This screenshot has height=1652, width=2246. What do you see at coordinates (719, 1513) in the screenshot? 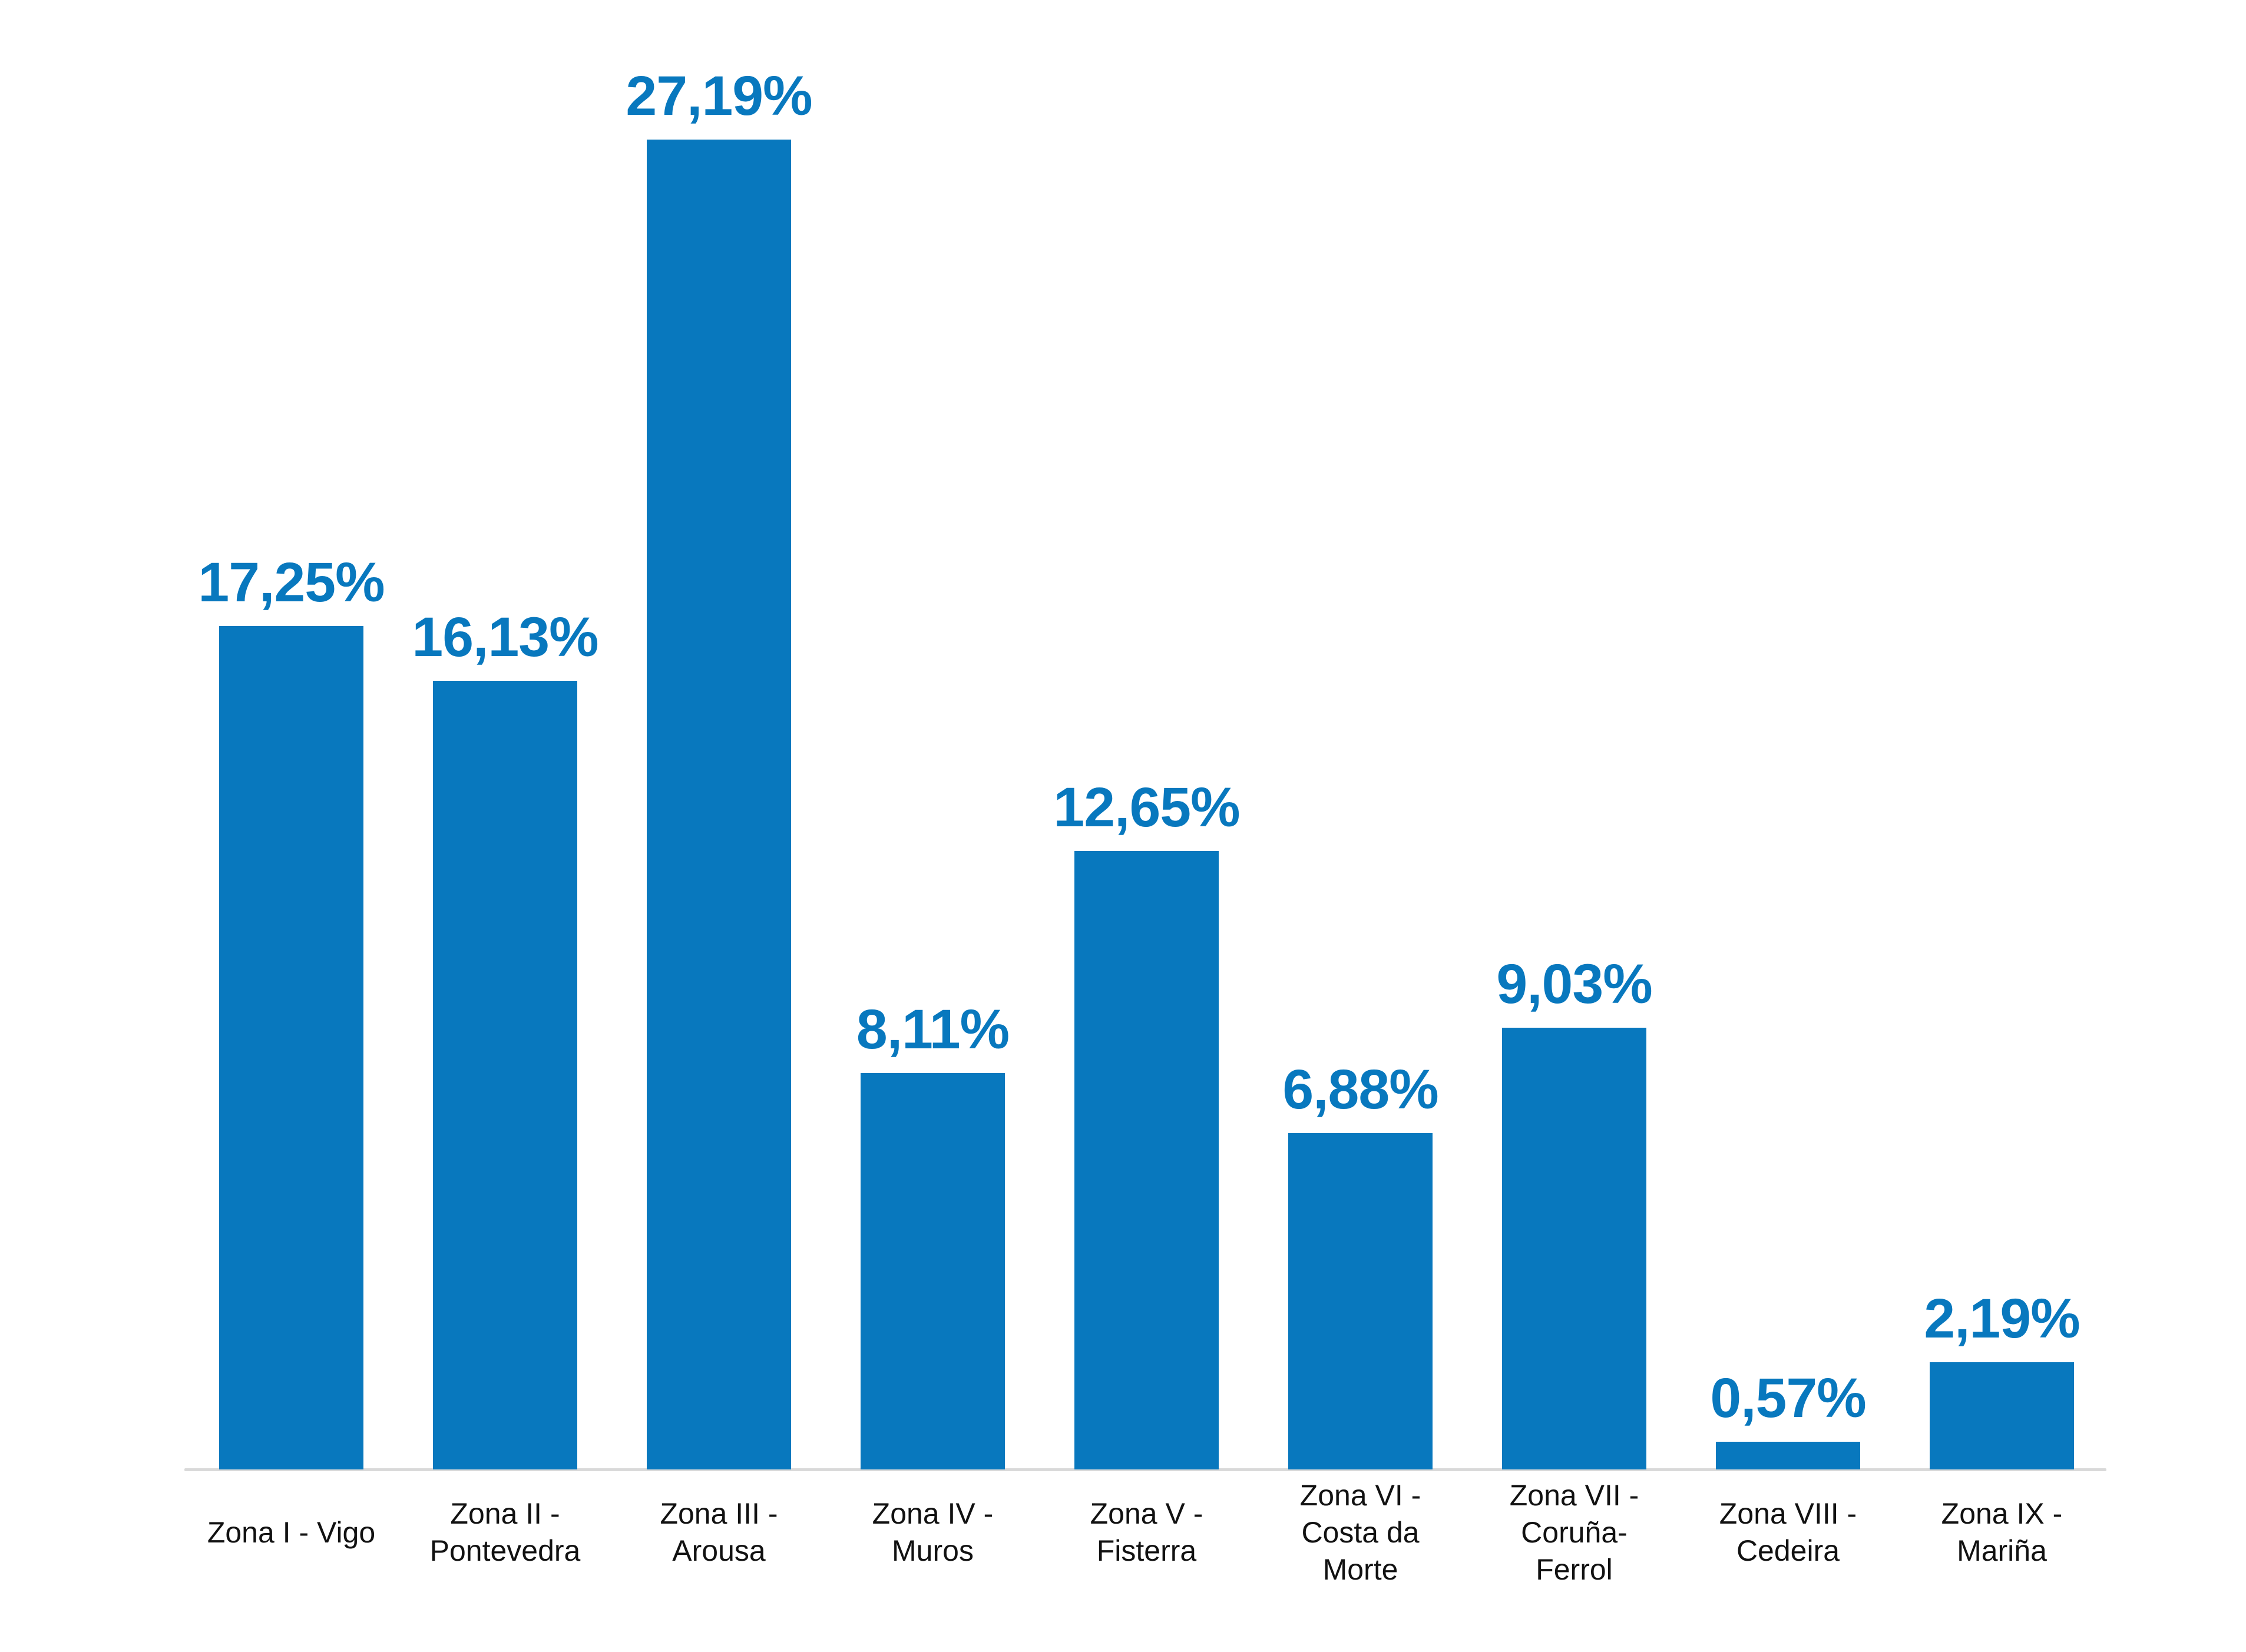
I see `category-line: Zona III -` at bounding box center [719, 1513].